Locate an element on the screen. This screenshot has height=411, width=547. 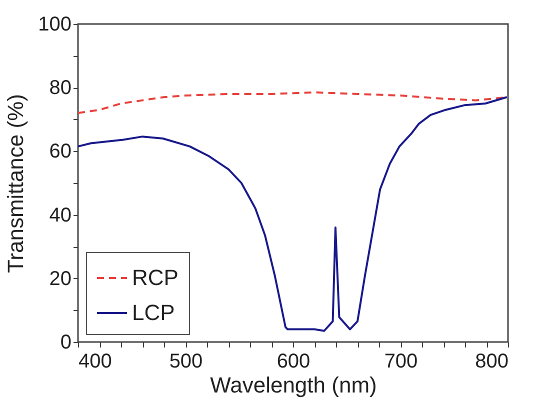
x-tick-label: 400 is located at coordinates (95, 361).